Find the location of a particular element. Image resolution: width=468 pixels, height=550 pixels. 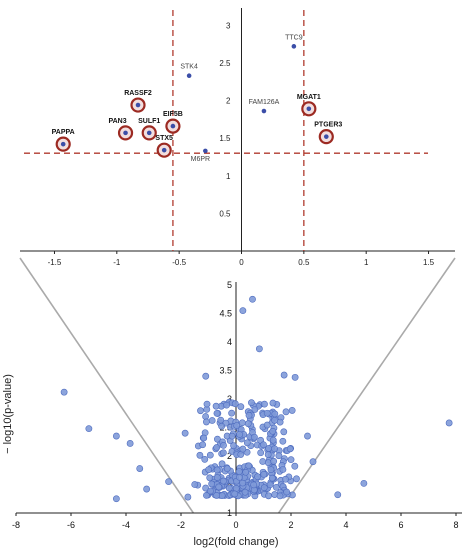

main-x-tick-label: 0 is located at coordinates (235, 525).